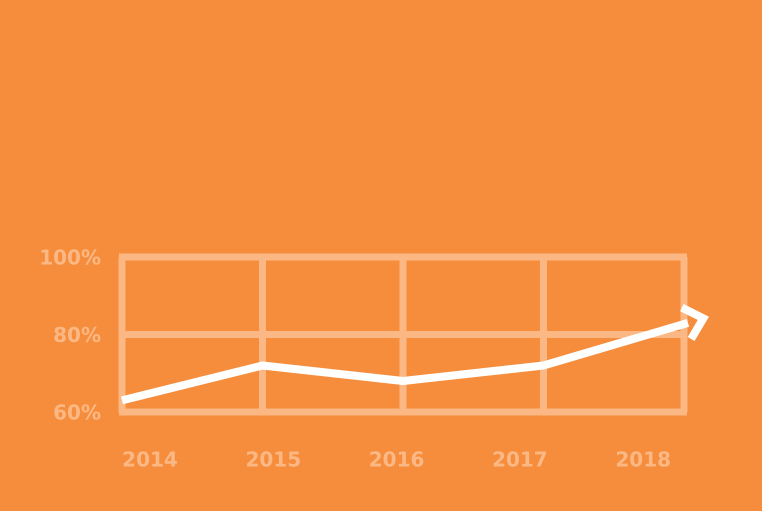 The image size is (762, 511). Describe the element at coordinates (405, 362) in the screenshot. I see `data-line` at that location.